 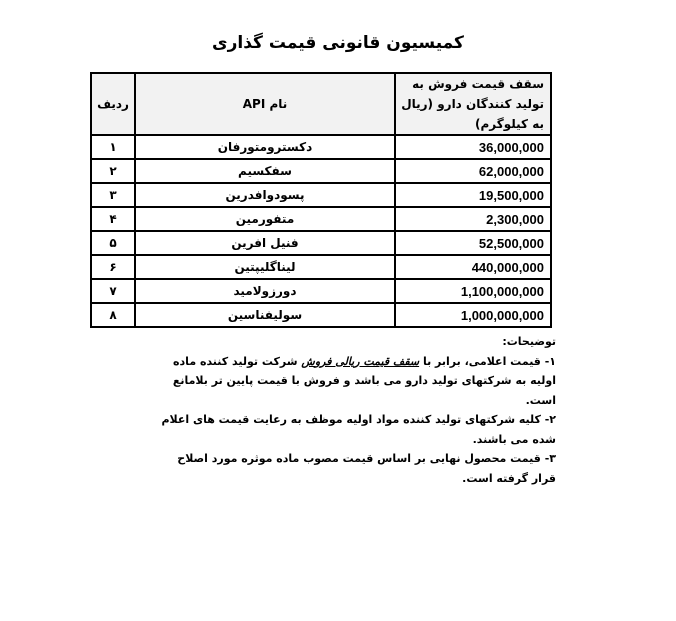 I want to click on api-name: لیناگلیپتین, so click(x=265, y=267).